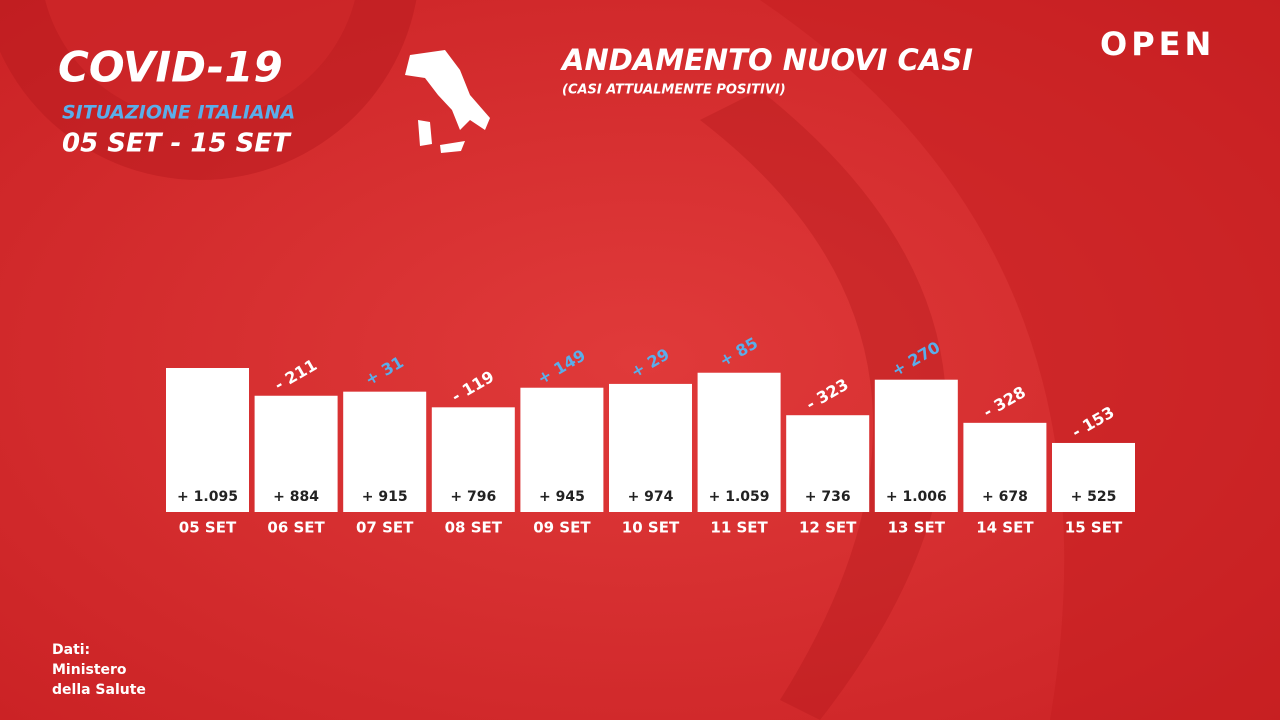 This screenshot has width=1280, height=720. Describe the element at coordinates (474, 528) in the screenshot. I see `x-tick-label: 08 SET` at that location.